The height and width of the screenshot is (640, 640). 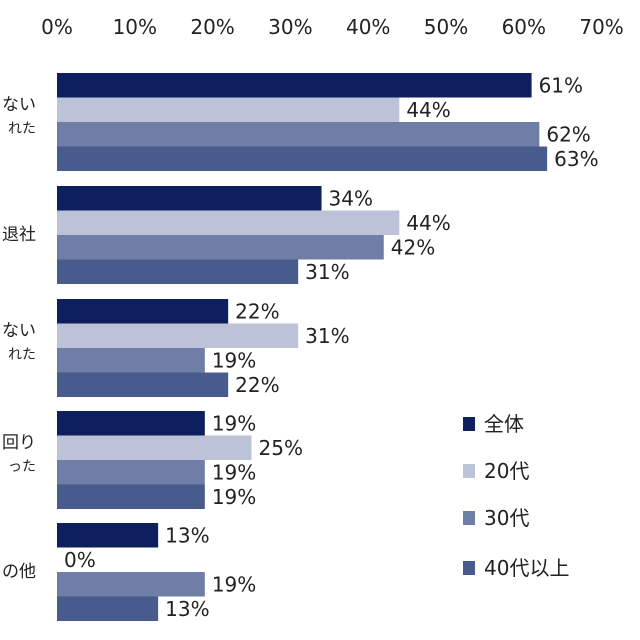 I want to click on data-label: 0%, so click(x=80, y=560).